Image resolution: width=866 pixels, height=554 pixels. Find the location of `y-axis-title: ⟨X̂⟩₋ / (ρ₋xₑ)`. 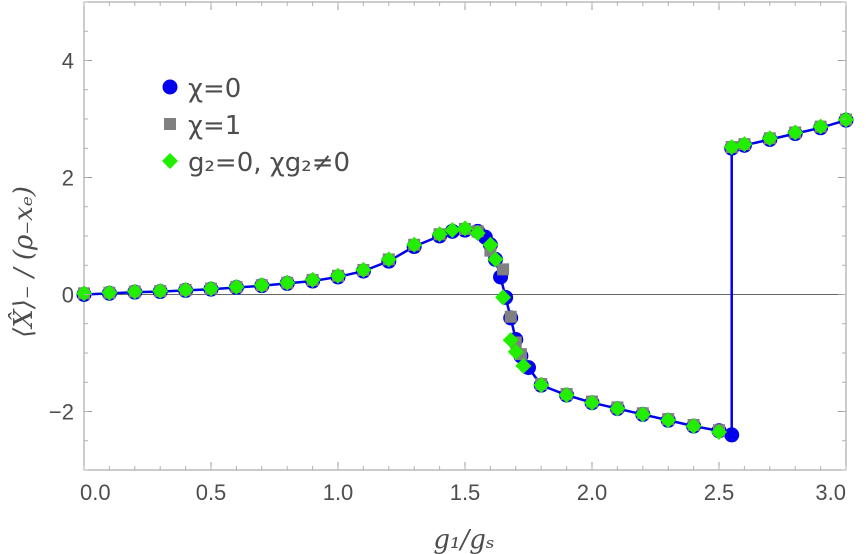

y-axis-title: ⟨X̂⟩₋ / (ρ₋xₑ) is located at coordinates (23, 262).